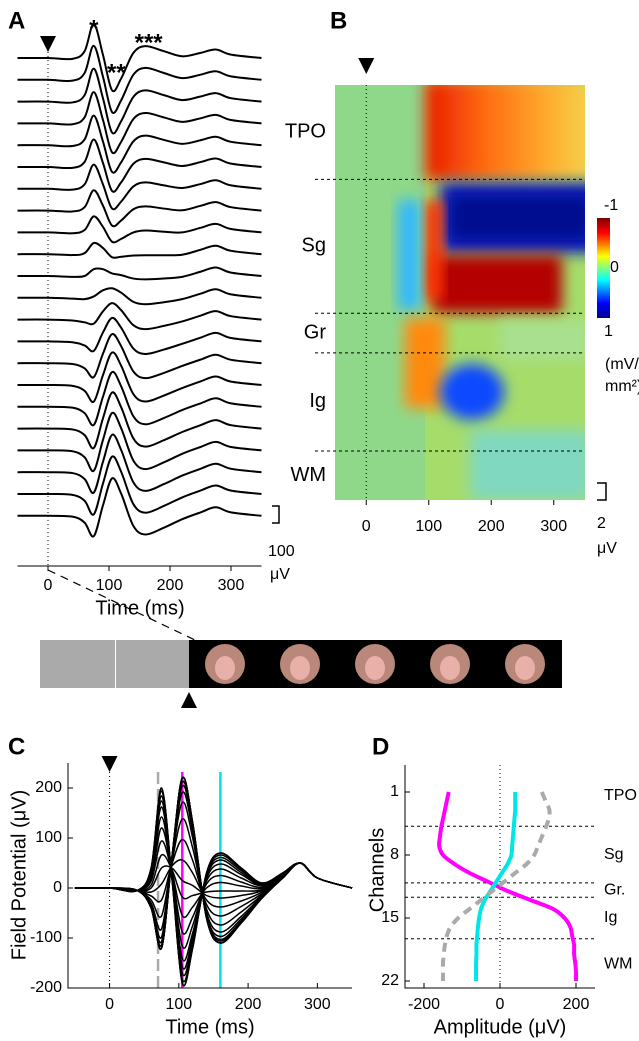  What do you see at coordinates (315, 332) in the screenshot?
I see `layer-label: Gr` at bounding box center [315, 332].